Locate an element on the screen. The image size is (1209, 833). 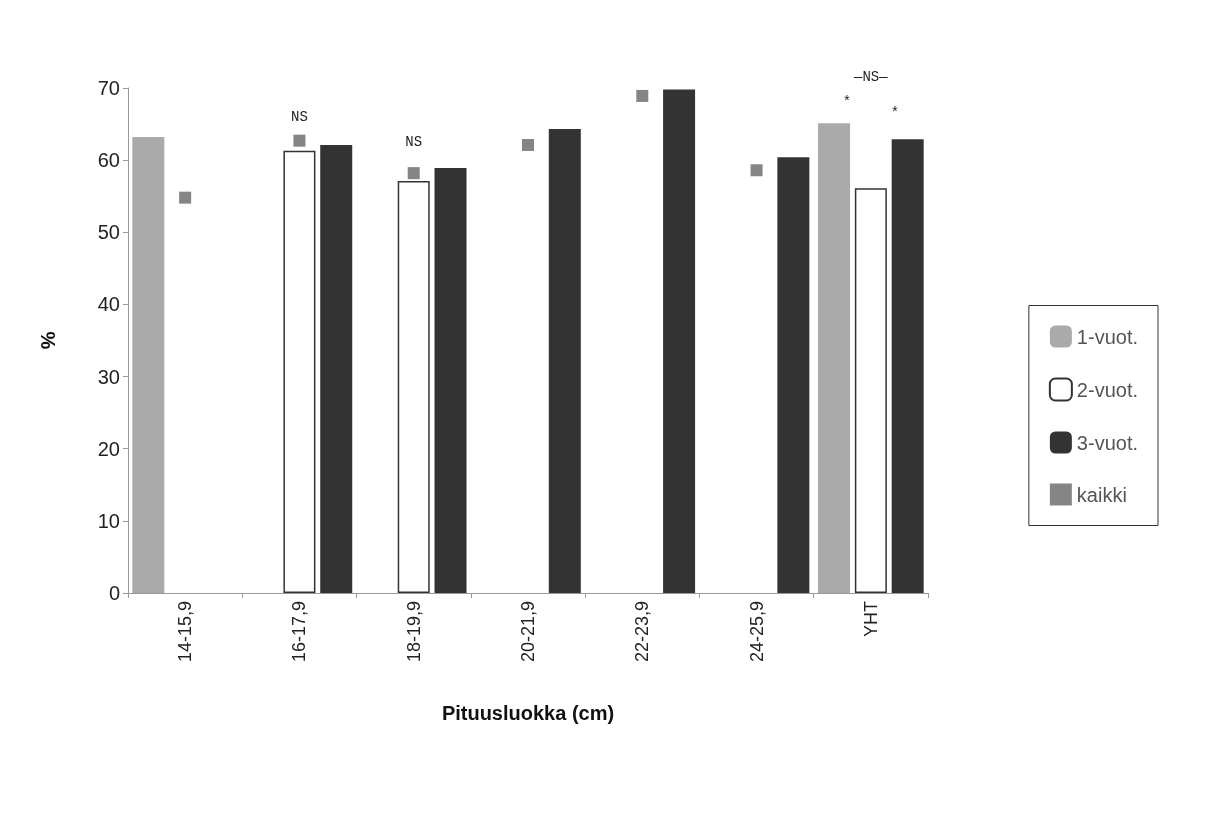
text: —NS— is located at coordinates (871, 77).